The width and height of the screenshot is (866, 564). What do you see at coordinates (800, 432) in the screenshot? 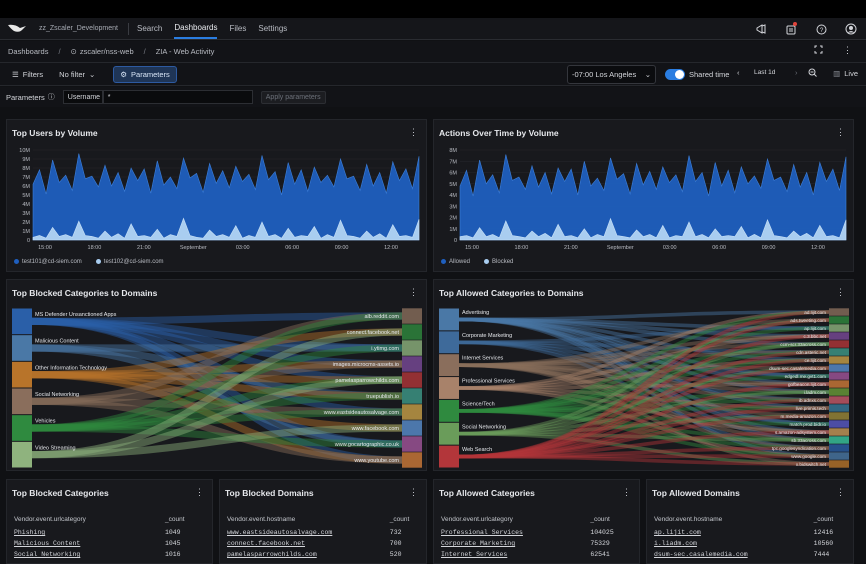
I see `sankey-label-right: s.amazon-adsystem.com` at bounding box center [800, 432].